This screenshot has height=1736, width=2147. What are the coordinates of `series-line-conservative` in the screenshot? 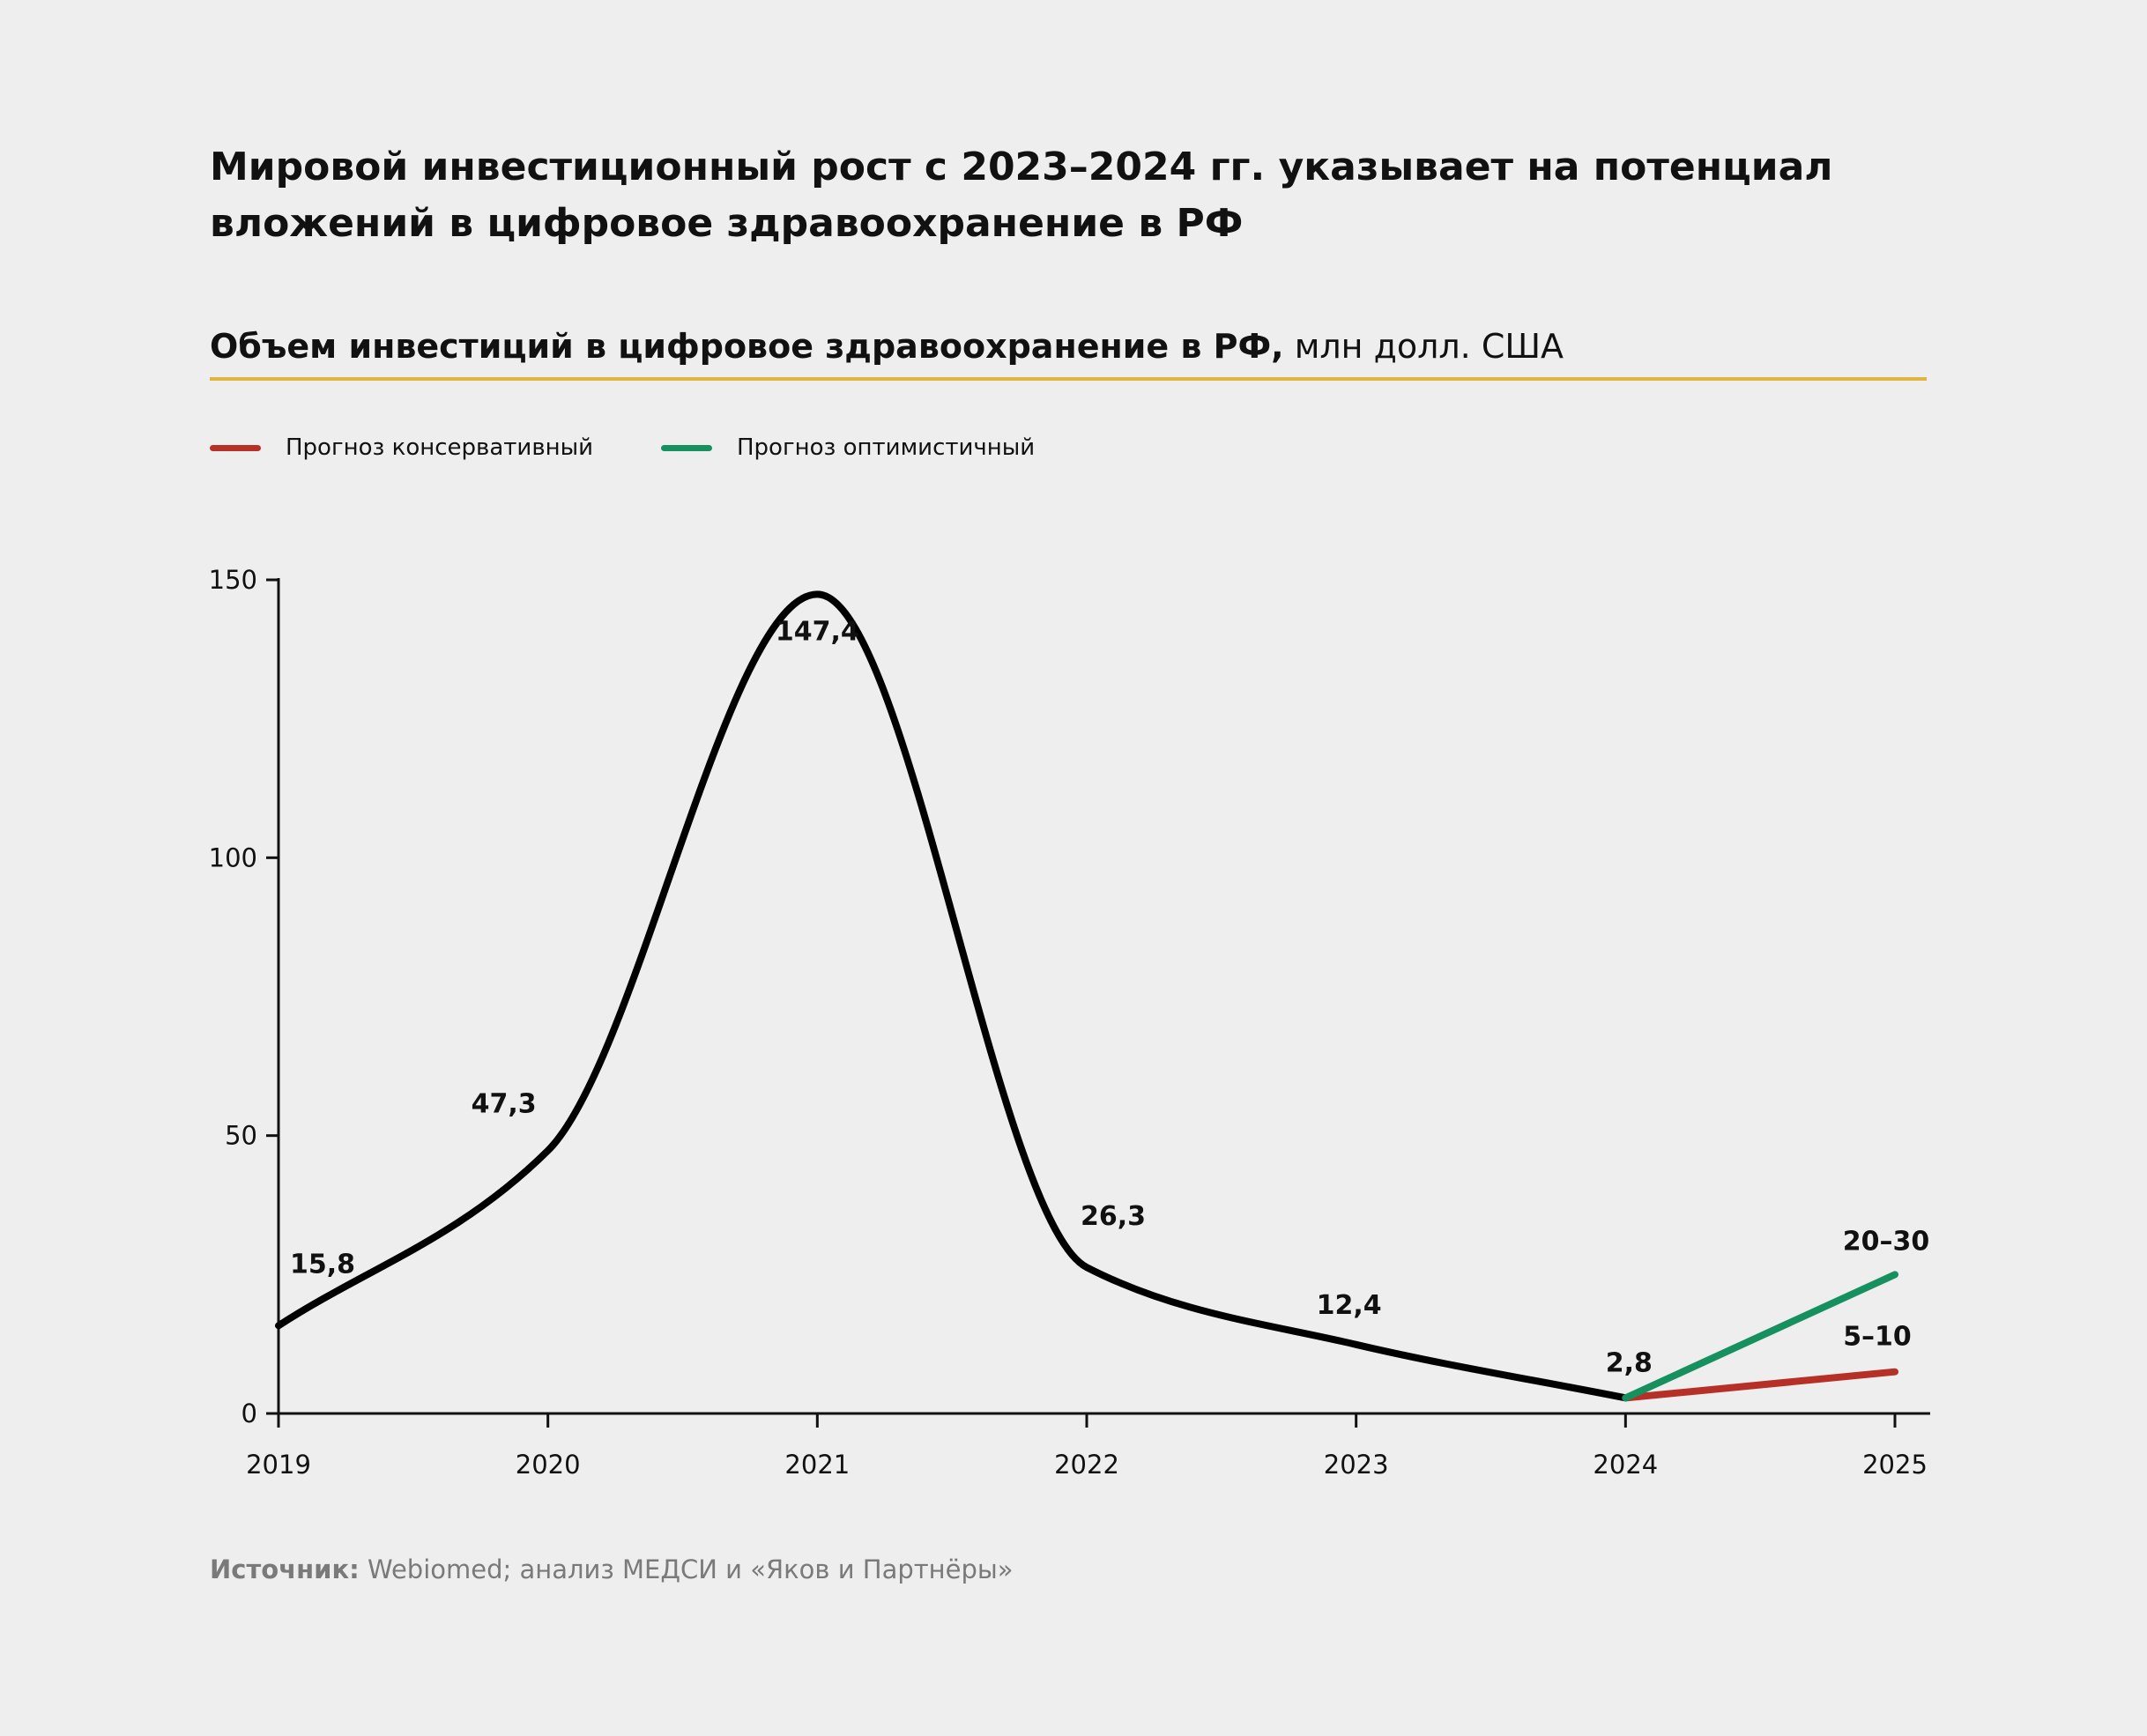 It's located at (1760, 1385).